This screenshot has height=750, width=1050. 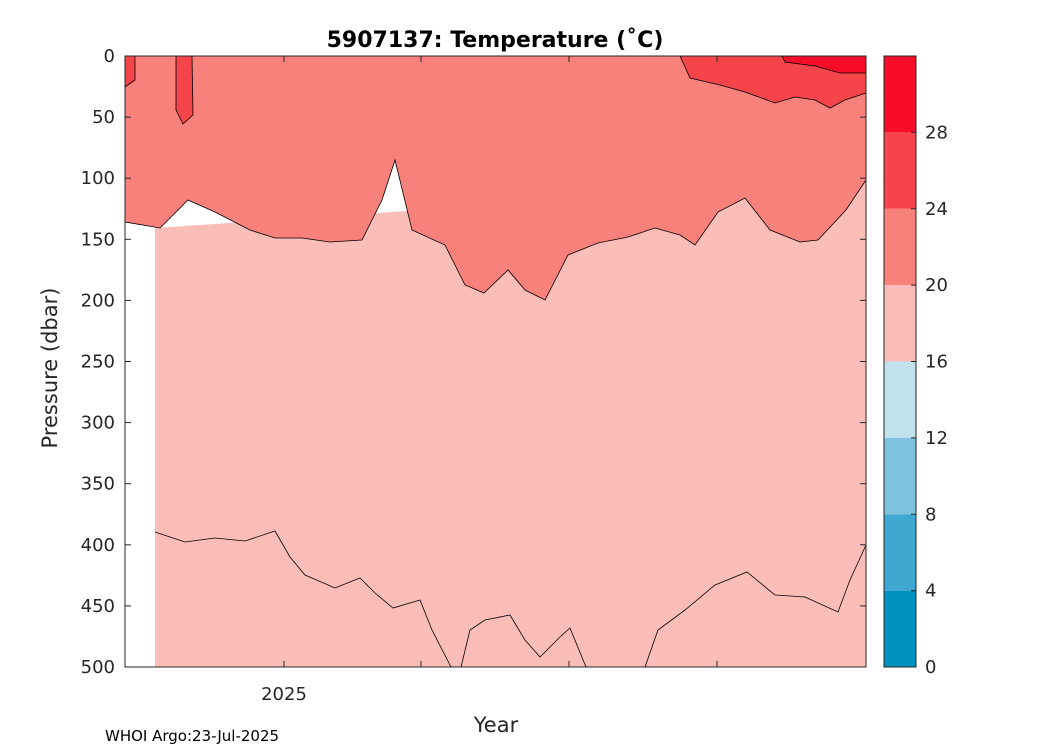 What do you see at coordinates (936, 132) in the screenshot?
I see `colorbar-tick-label: 28` at bounding box center [936, 132].